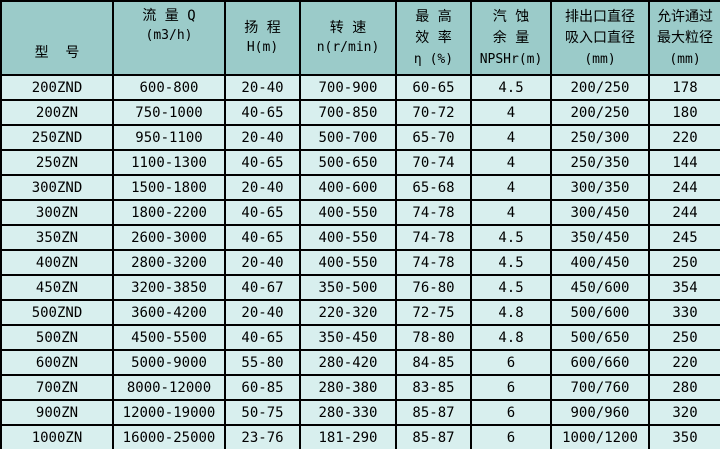 Image resolution: width=720 pixels, height=449 pixels. What do you see at coordinates (262, 287) in the screenshot?
I see `cell-head: 40-67` at bounding box center [262, 287].